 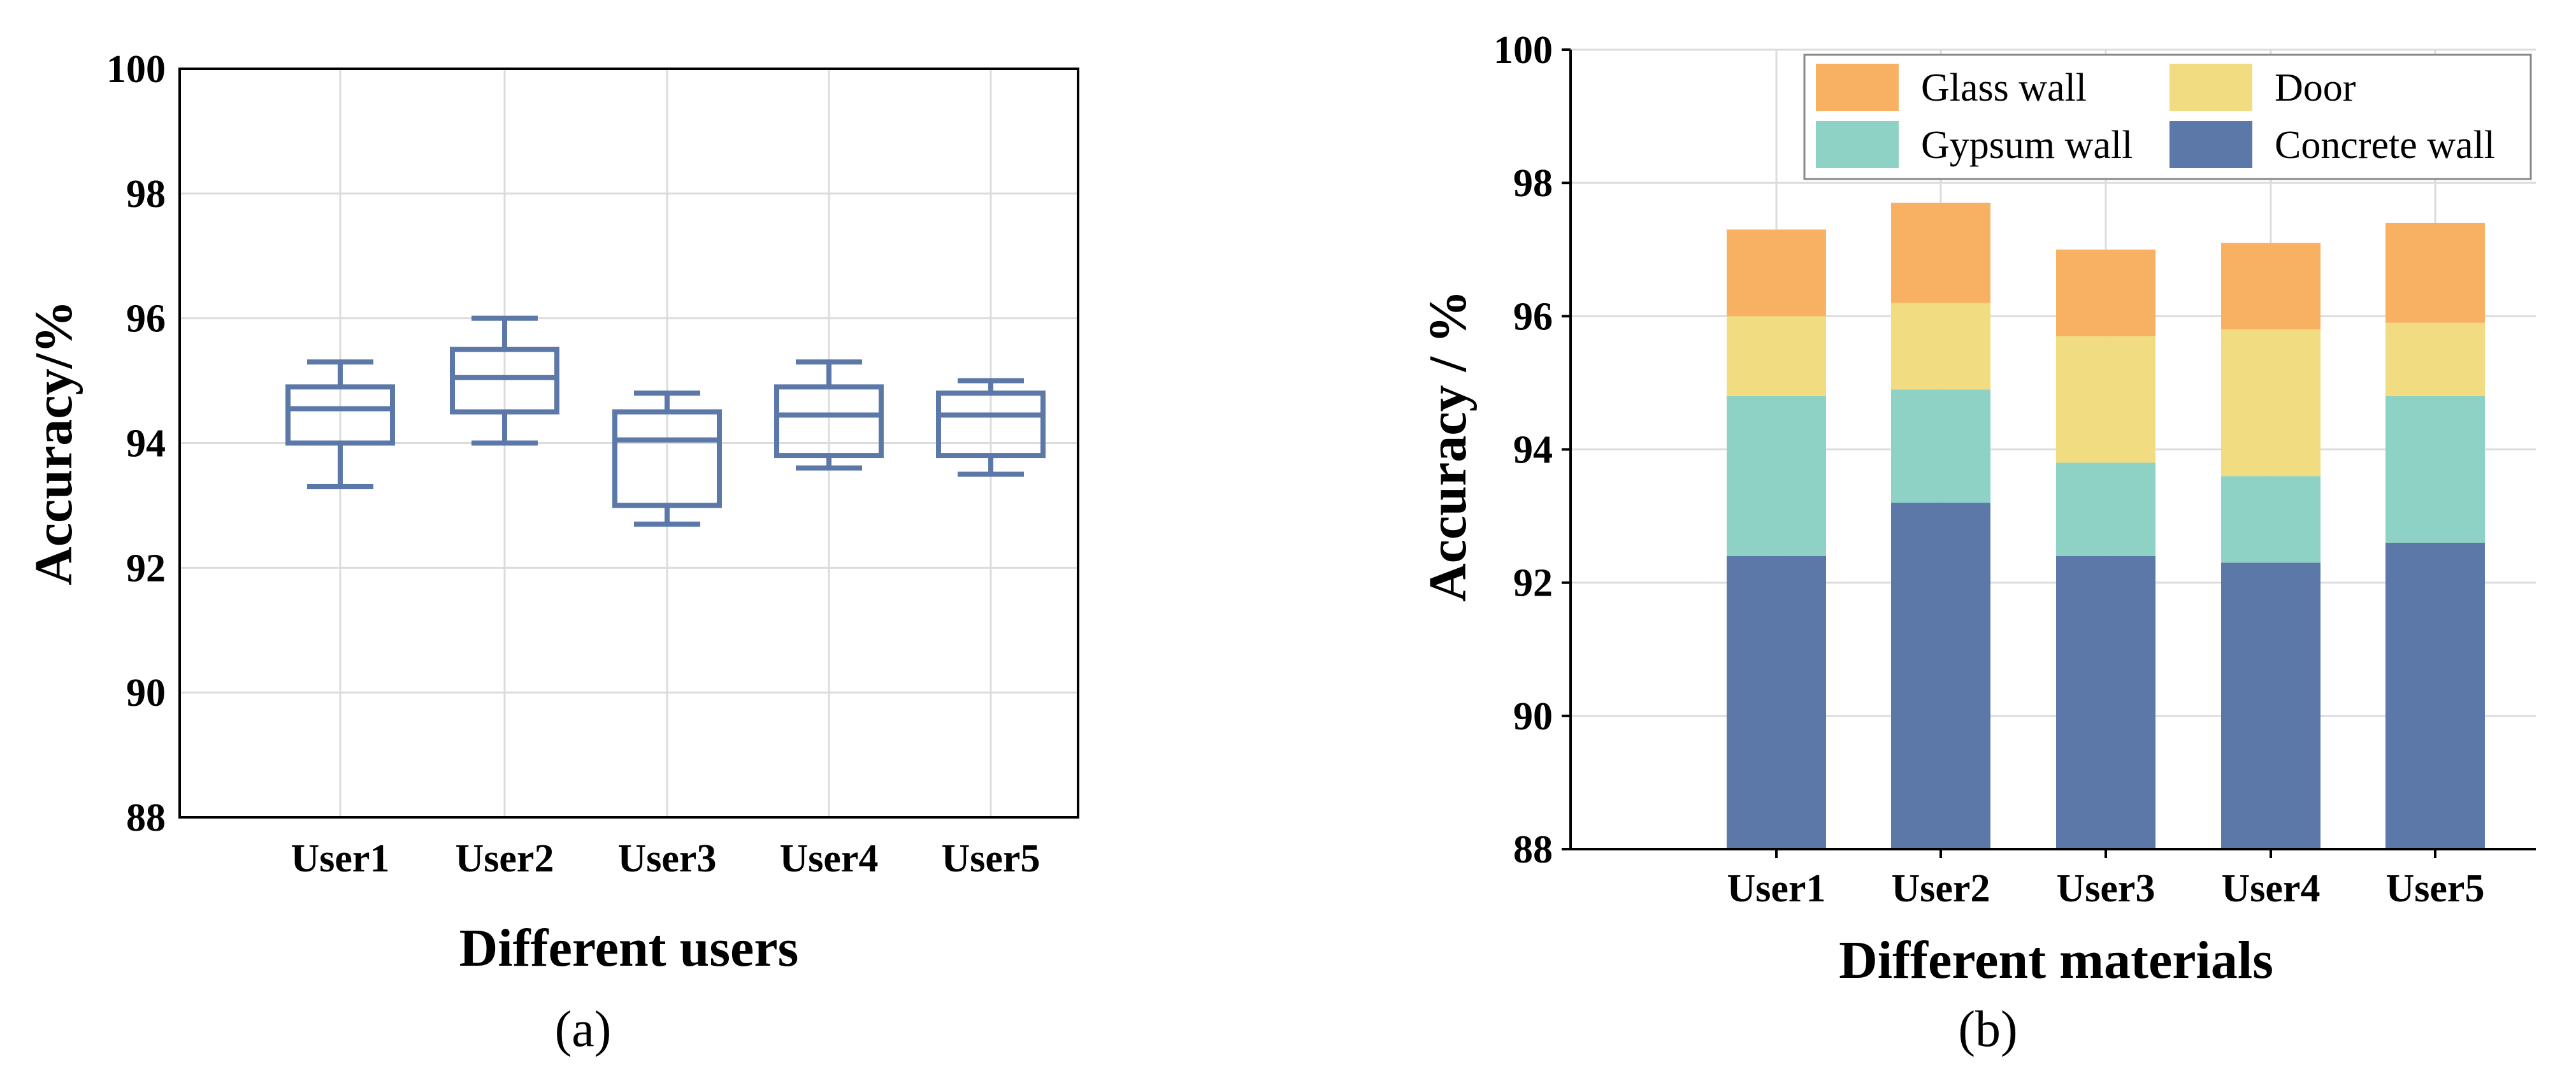 I want to click on y-tick-labels-b: 88 90 92 94 96 98 100, so click(x=1532, y=450).